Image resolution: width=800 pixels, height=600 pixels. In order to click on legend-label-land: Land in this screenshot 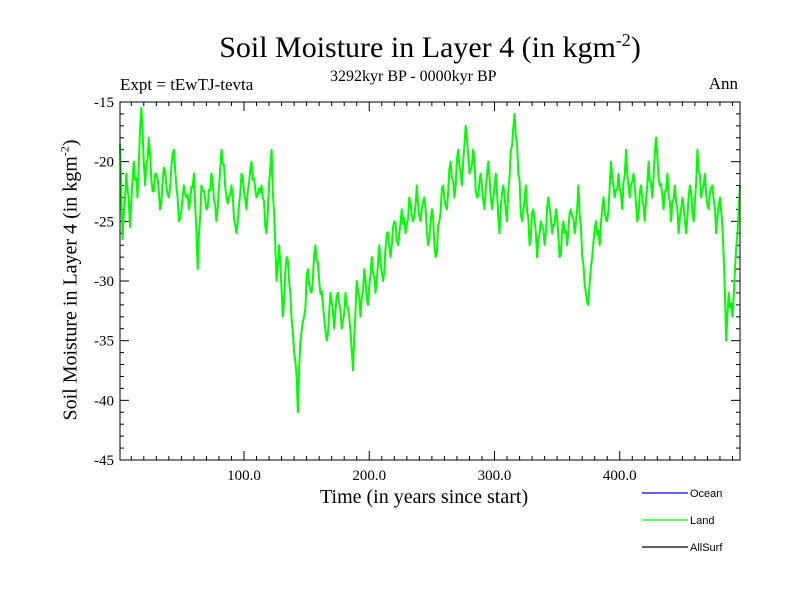, I will do `click(702, 521)`.